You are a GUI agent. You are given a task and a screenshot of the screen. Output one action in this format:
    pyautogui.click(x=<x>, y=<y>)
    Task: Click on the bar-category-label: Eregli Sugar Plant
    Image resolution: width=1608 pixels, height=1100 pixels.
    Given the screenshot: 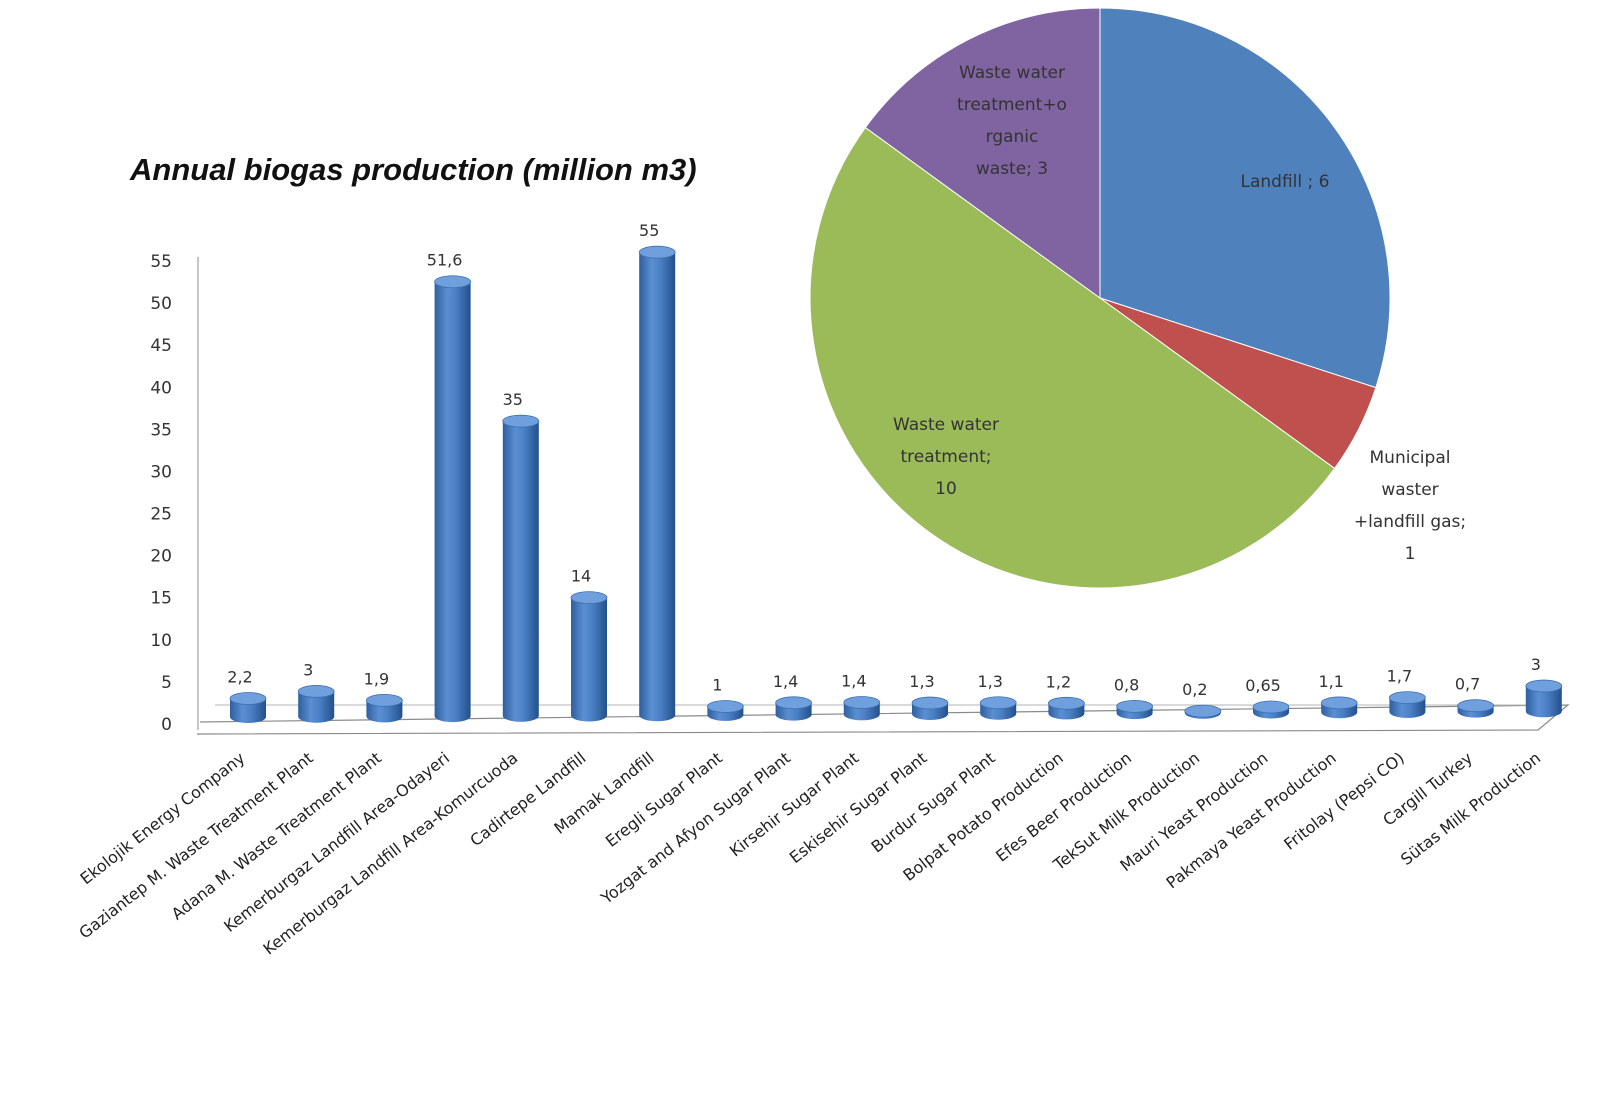 What is the action you would take?
    pyautogui.click(x=664, y=799)
    